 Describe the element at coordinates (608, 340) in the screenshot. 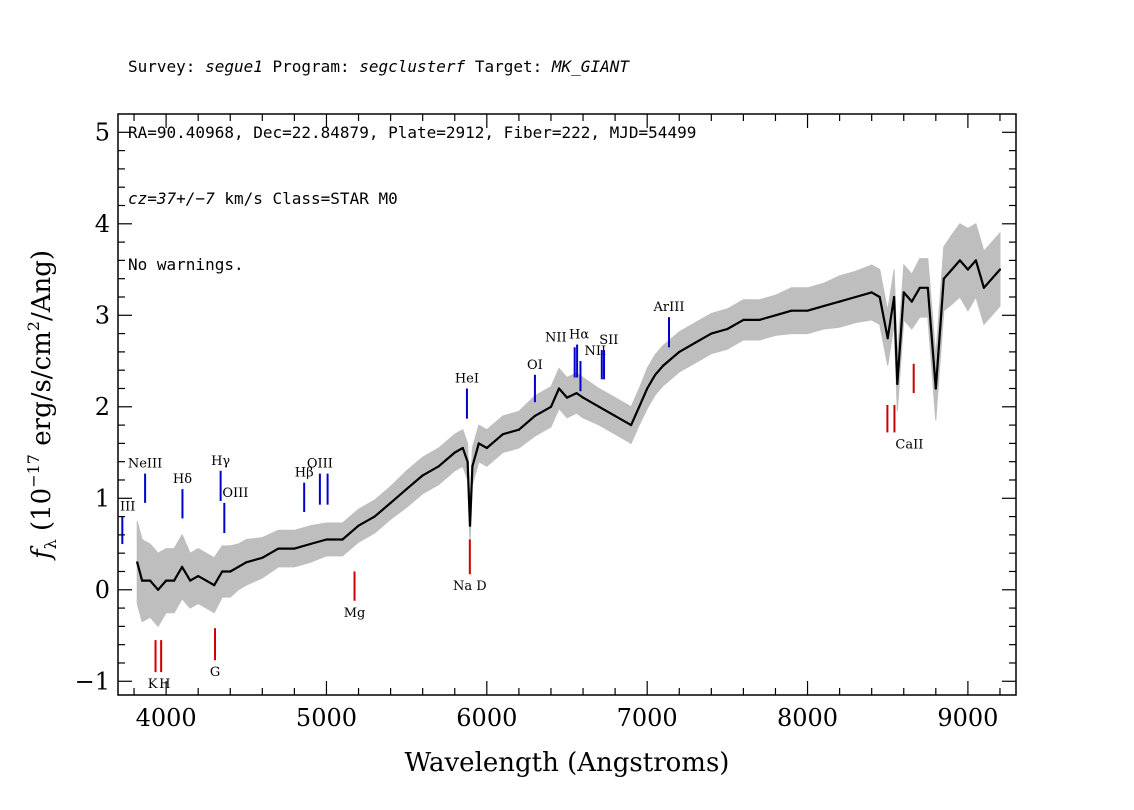

I see `spectral-line-label: SII` at that location.